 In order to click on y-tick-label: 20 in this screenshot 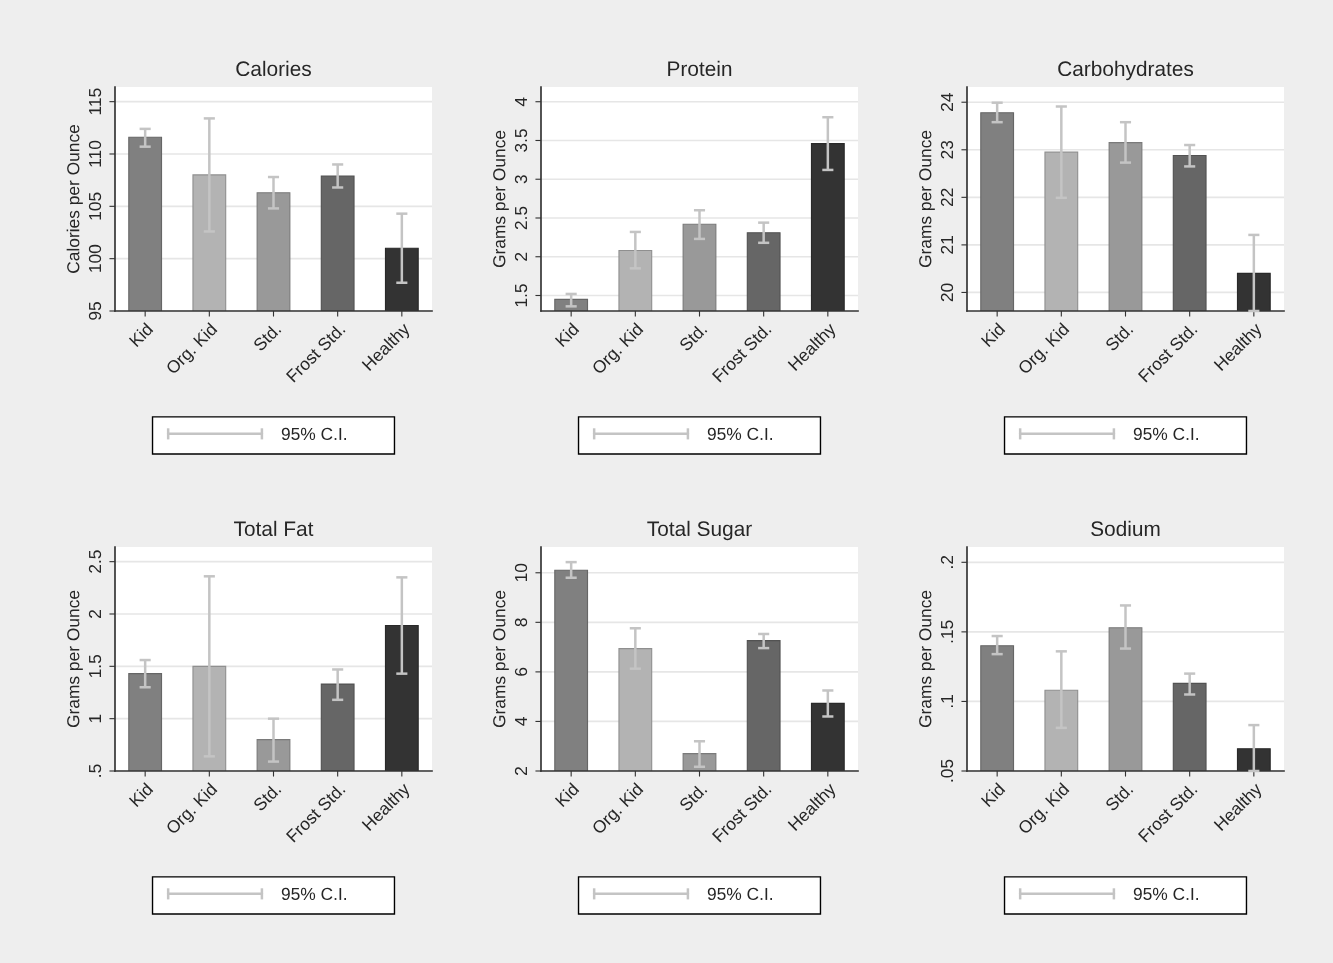, I will do `click(947, 292)`.